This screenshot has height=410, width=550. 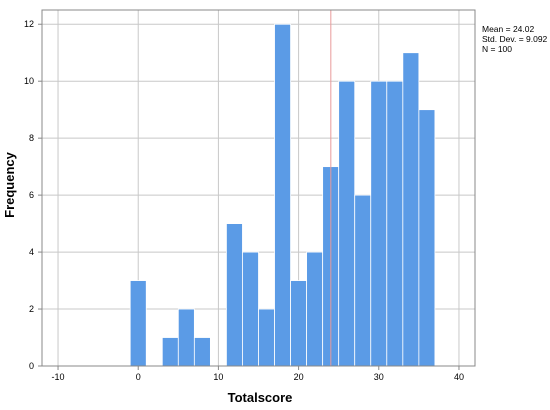 I want to click on y-tick-label: 8, so click(x=31, y=138).